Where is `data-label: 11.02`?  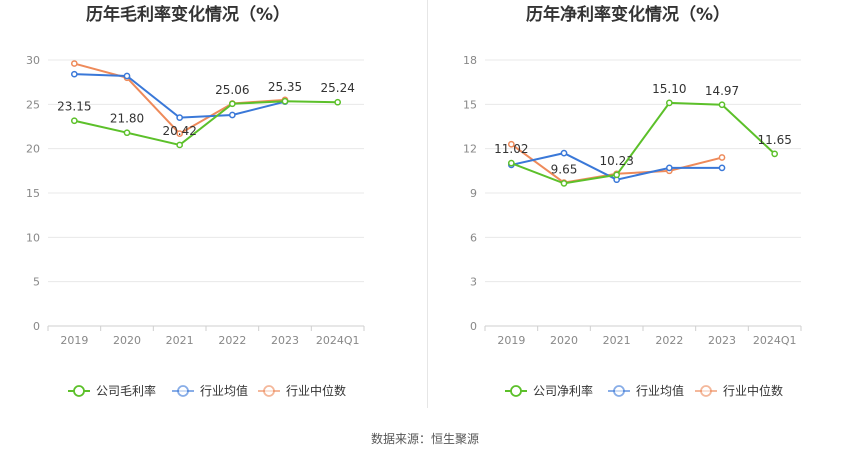
data-label: 11.02 is located at coordinates (511, 149).